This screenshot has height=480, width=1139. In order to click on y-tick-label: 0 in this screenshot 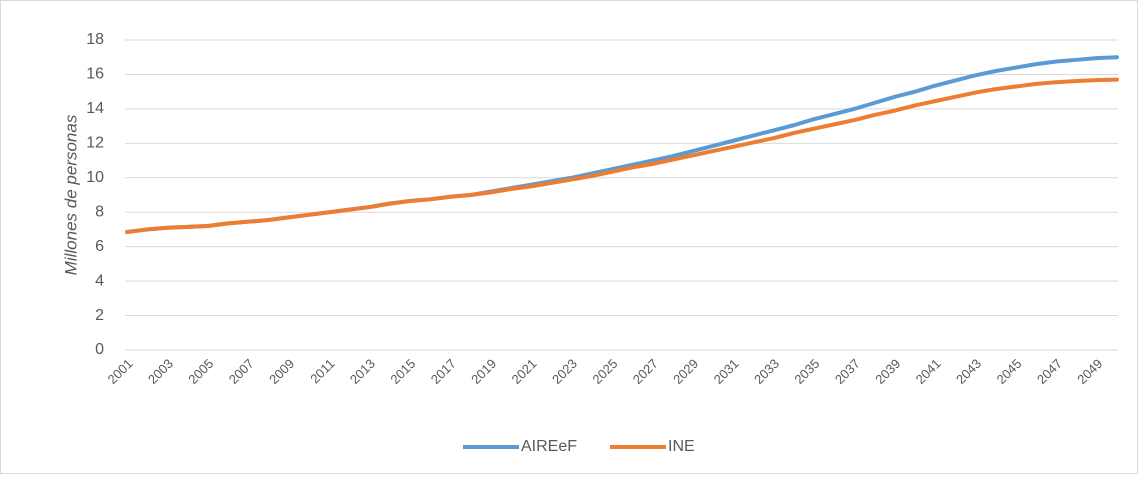, I will do `click(99, 349)`.